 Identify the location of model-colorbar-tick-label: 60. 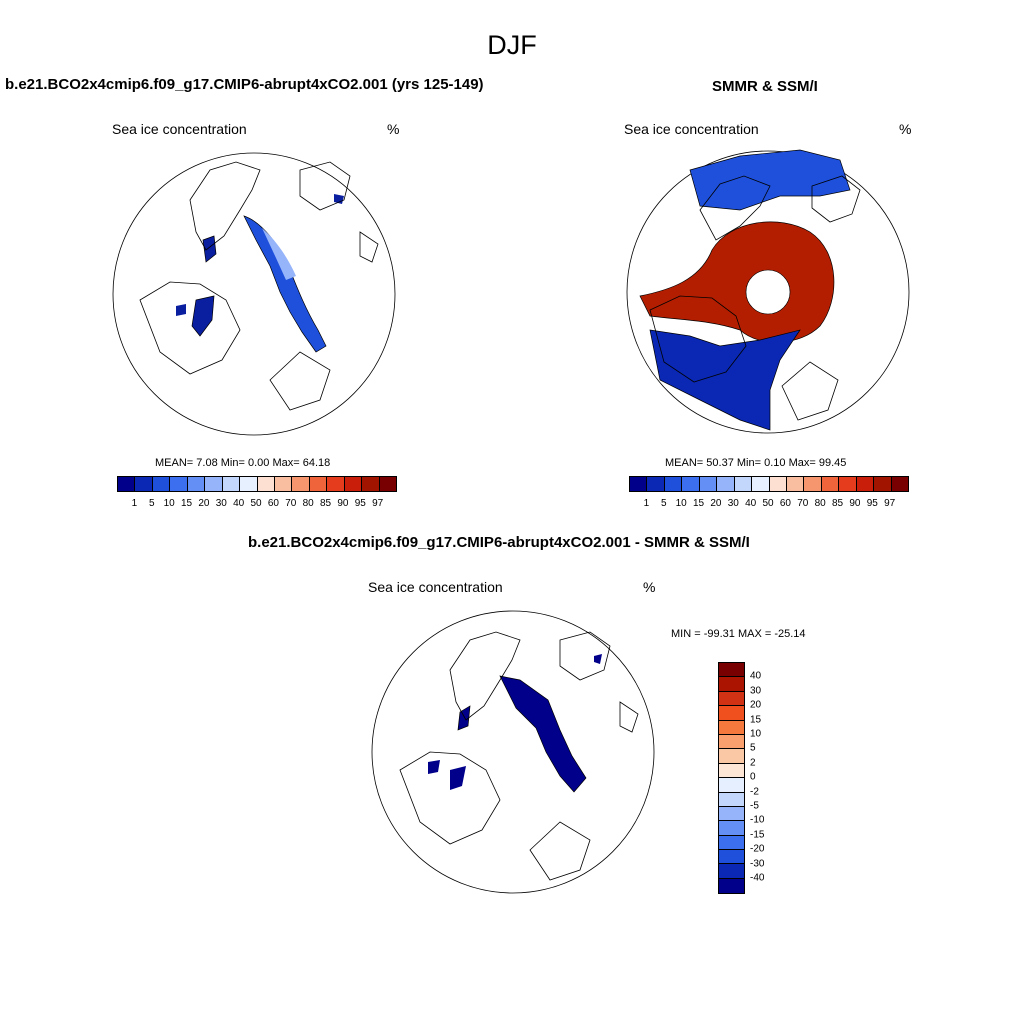
(273, 503).